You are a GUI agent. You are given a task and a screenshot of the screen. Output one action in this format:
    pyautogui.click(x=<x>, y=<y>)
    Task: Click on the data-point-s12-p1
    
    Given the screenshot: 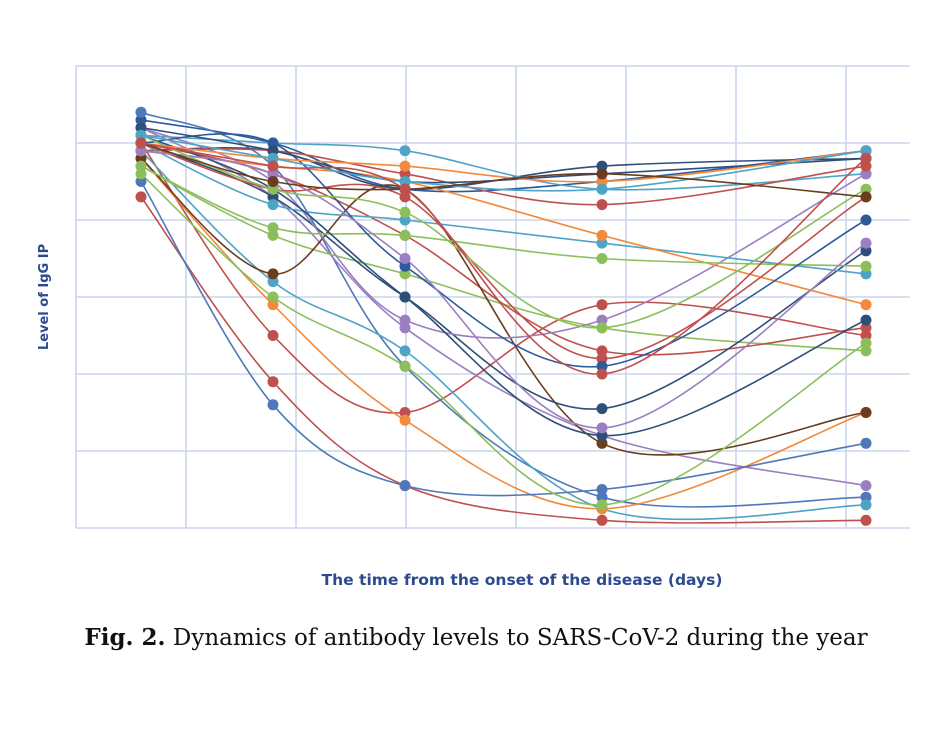 What is the action you would take?
    pyautogui.click(x=141, y=158)
    